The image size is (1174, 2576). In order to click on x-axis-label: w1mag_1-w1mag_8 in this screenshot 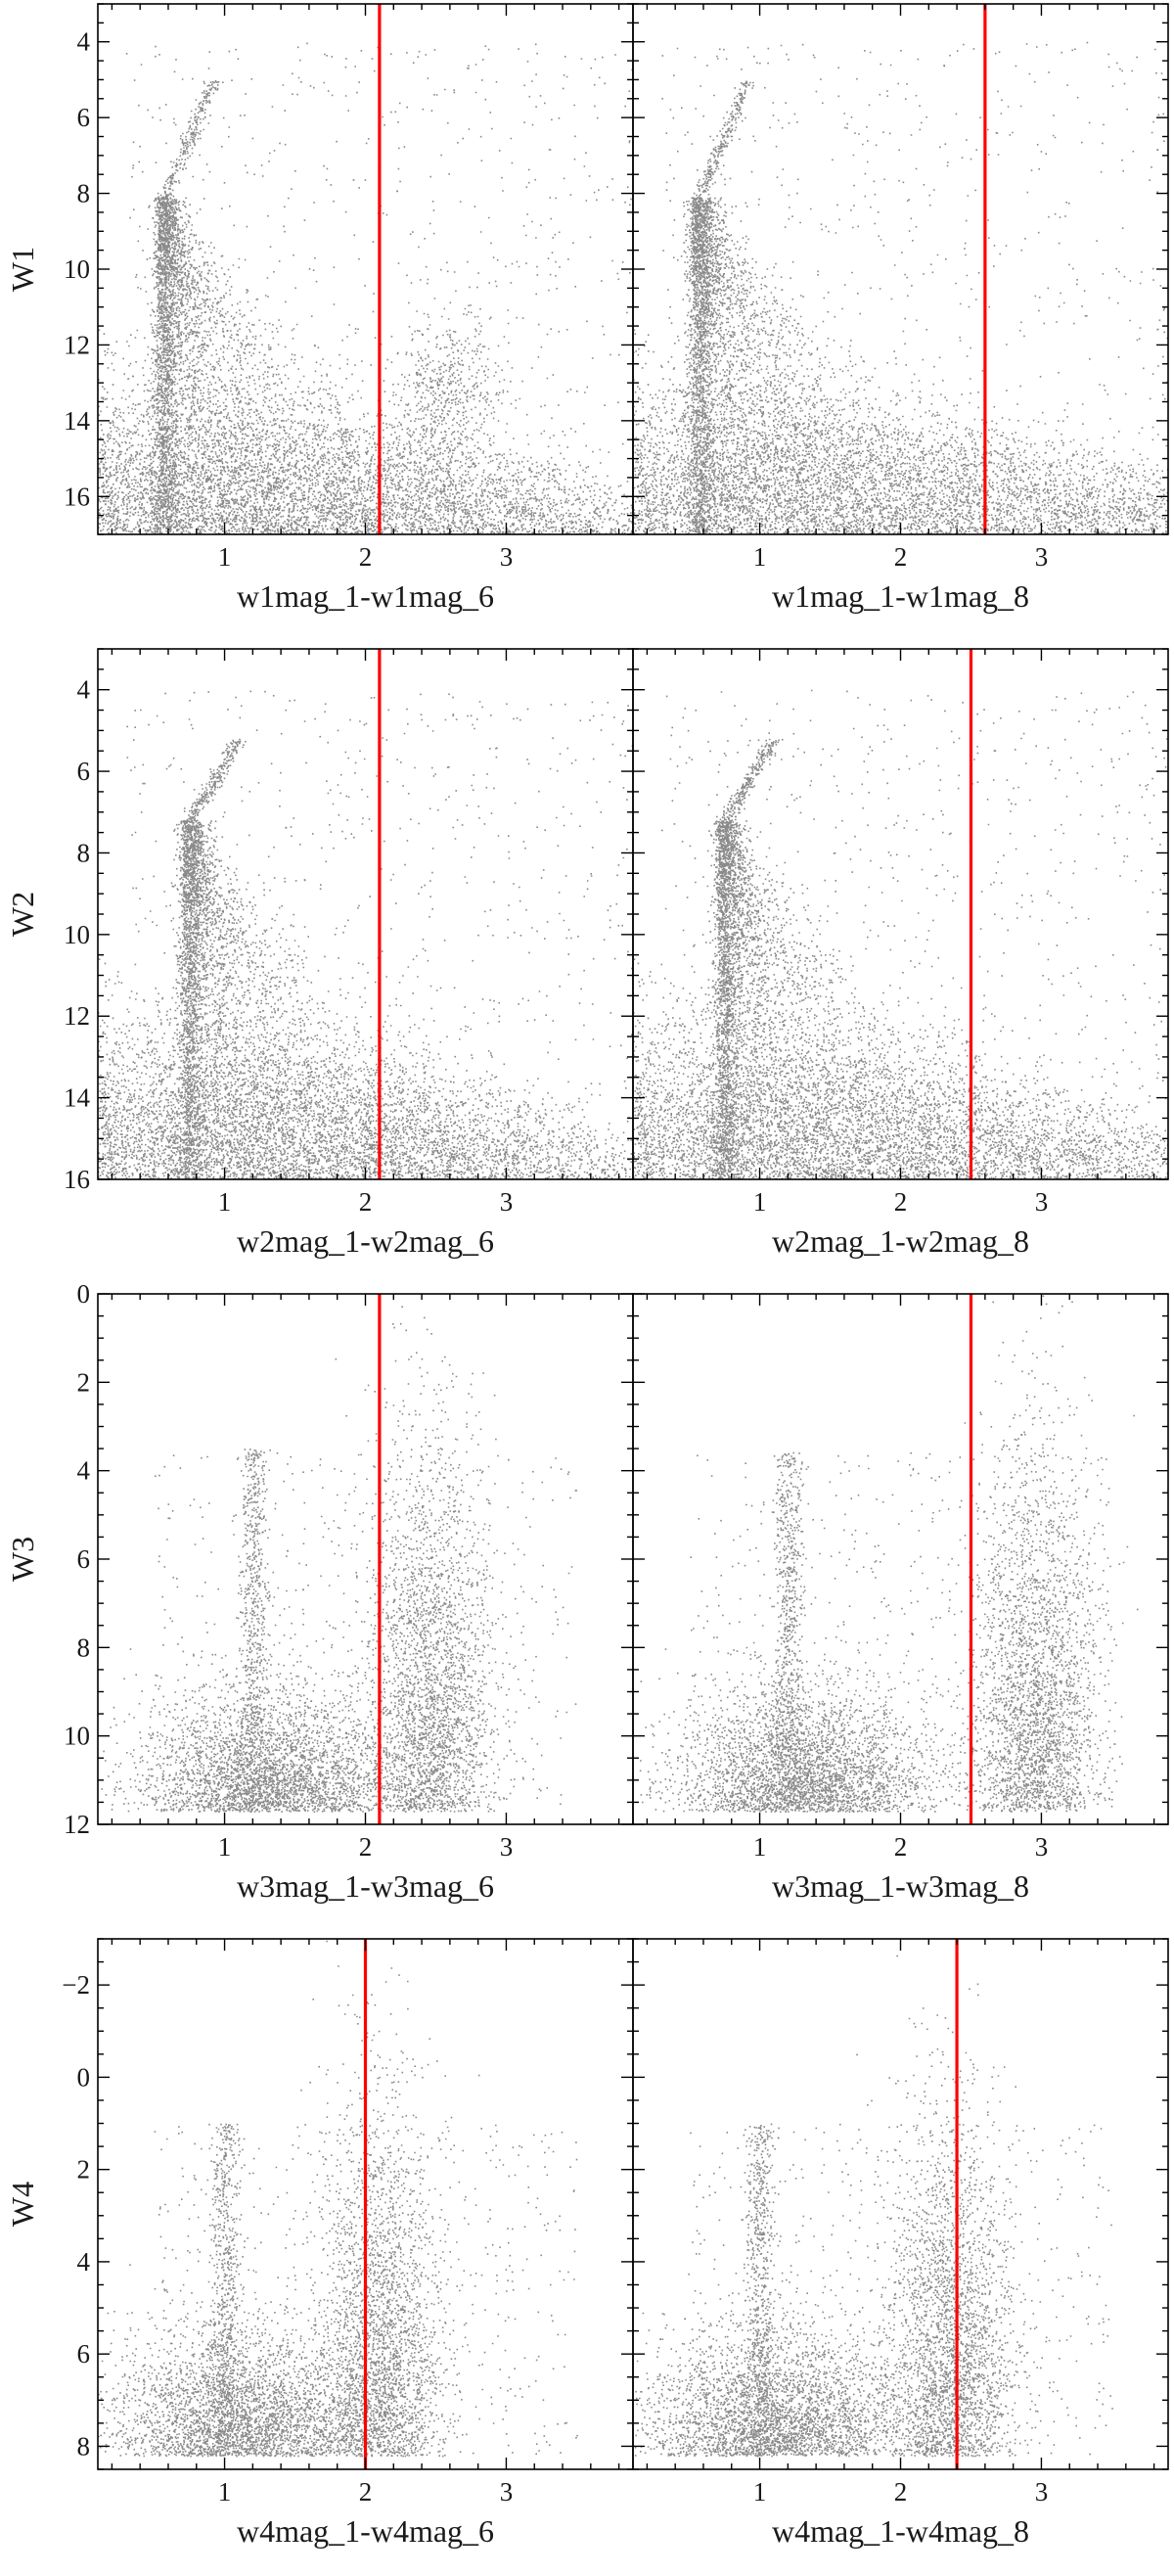, I will do `click(900, 596)`.